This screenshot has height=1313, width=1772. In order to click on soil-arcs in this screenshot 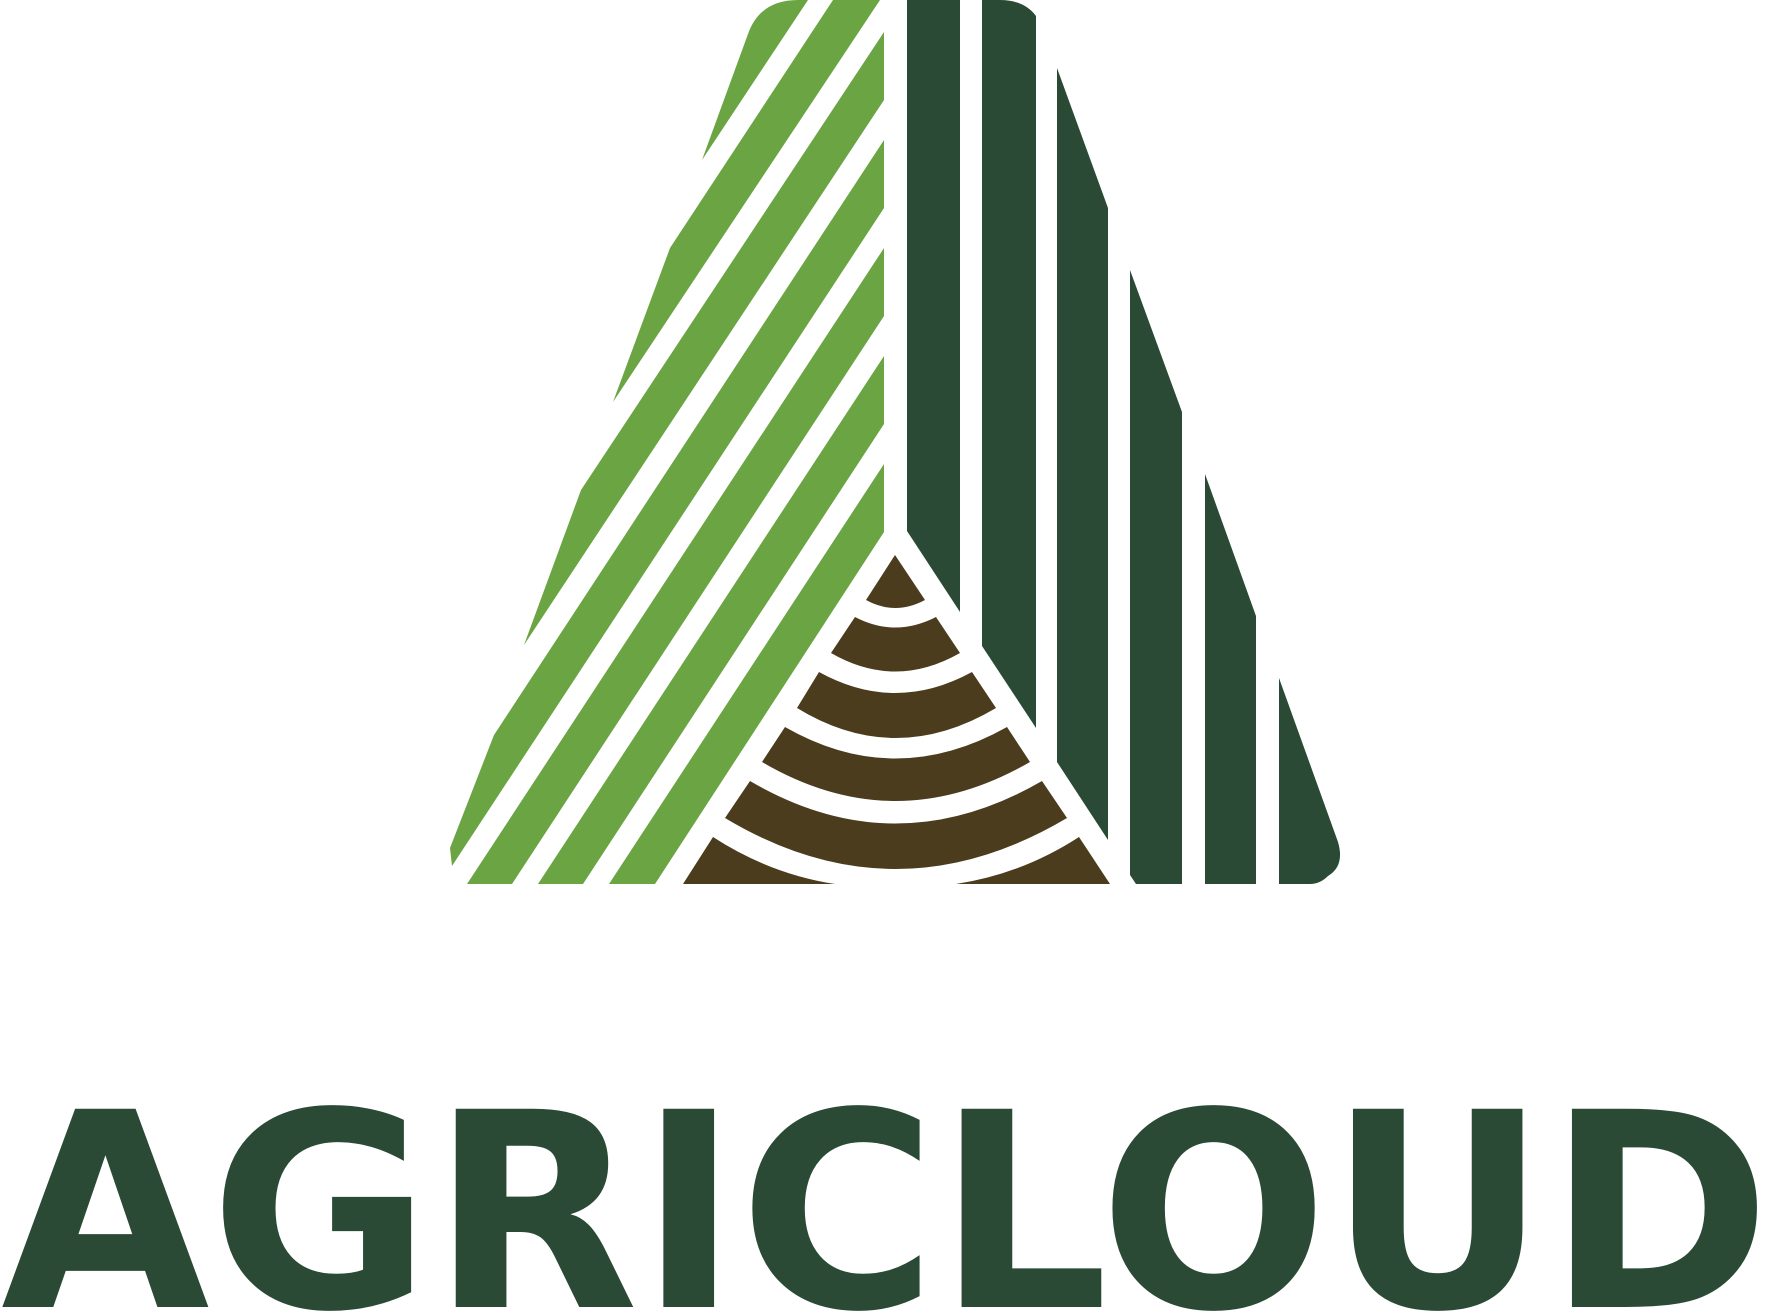, I will do `click(896, 719)`.